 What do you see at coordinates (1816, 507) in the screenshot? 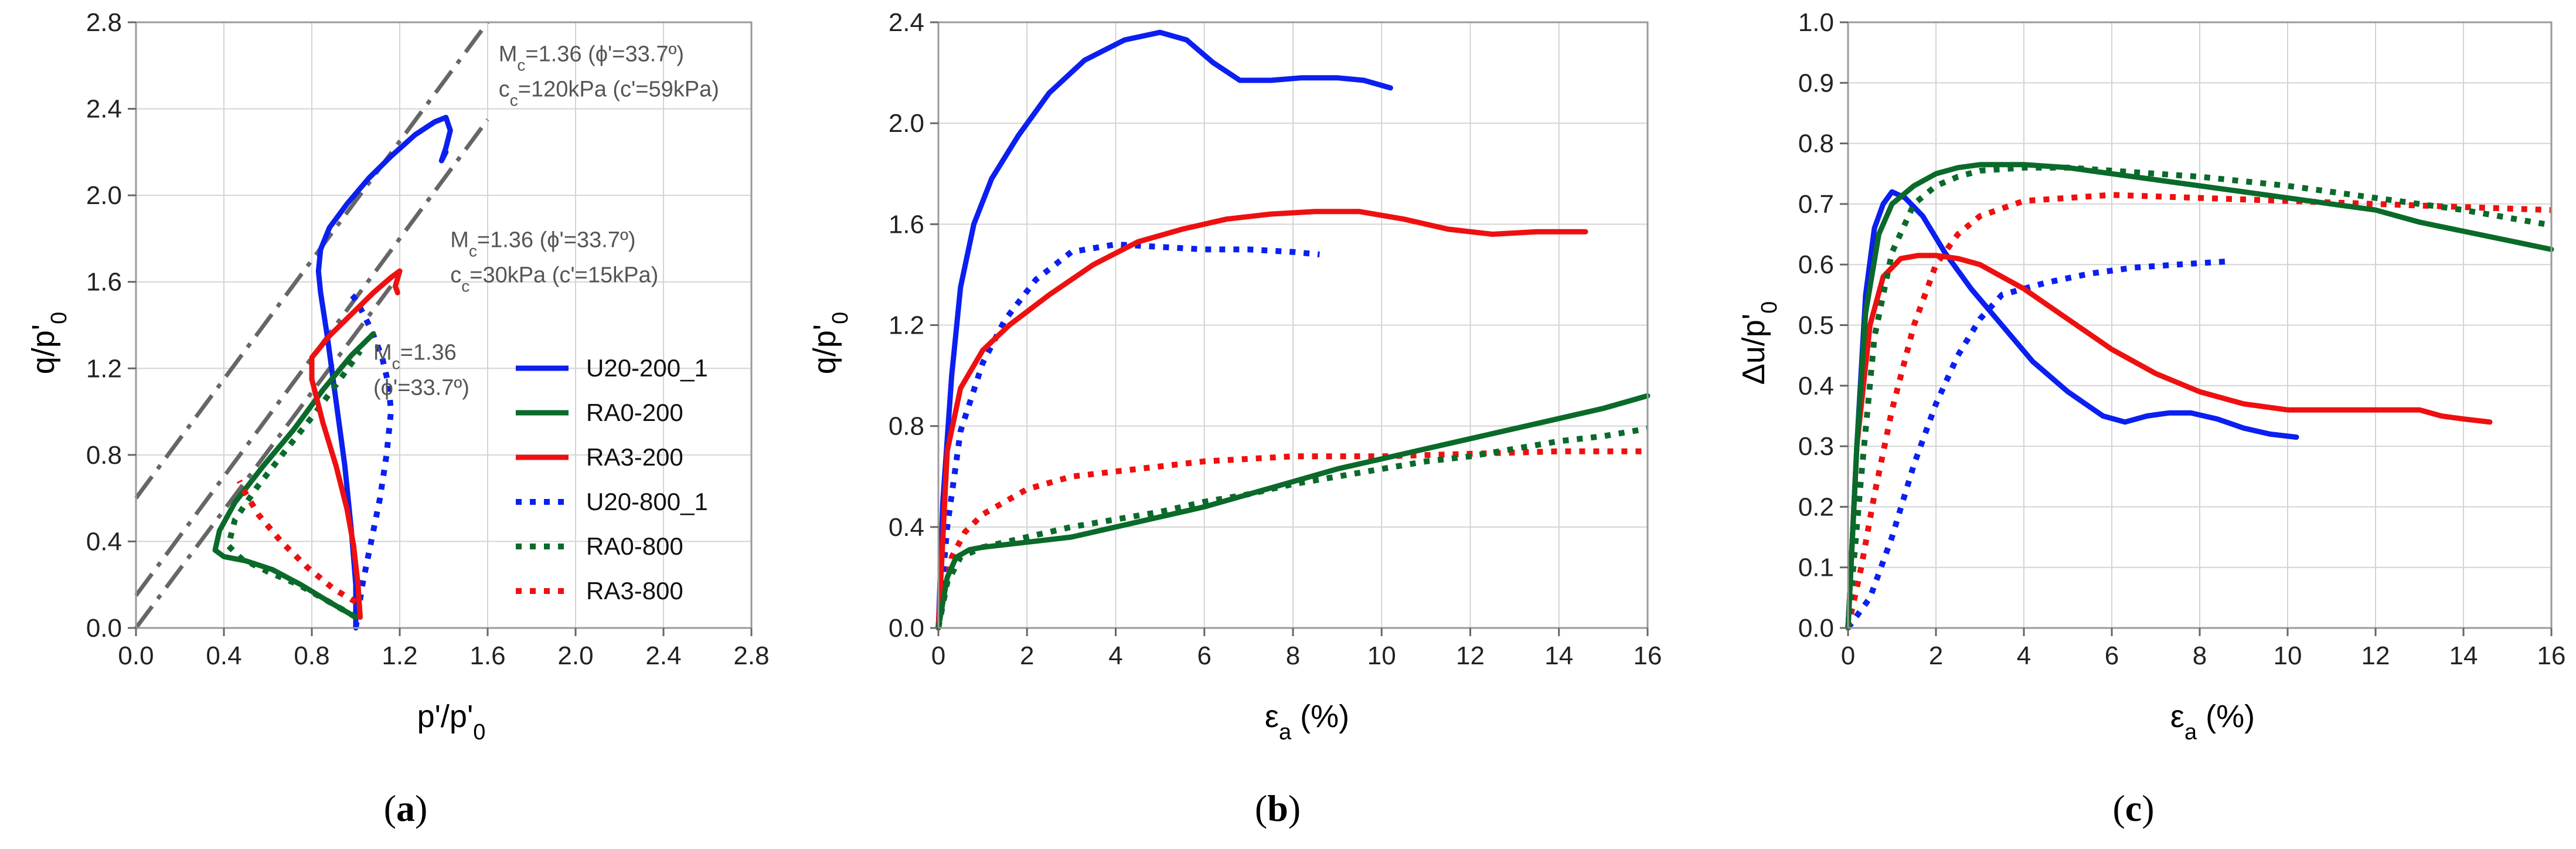
I see `y-tick-label: 0.2` at bounding box center [1816, 507].